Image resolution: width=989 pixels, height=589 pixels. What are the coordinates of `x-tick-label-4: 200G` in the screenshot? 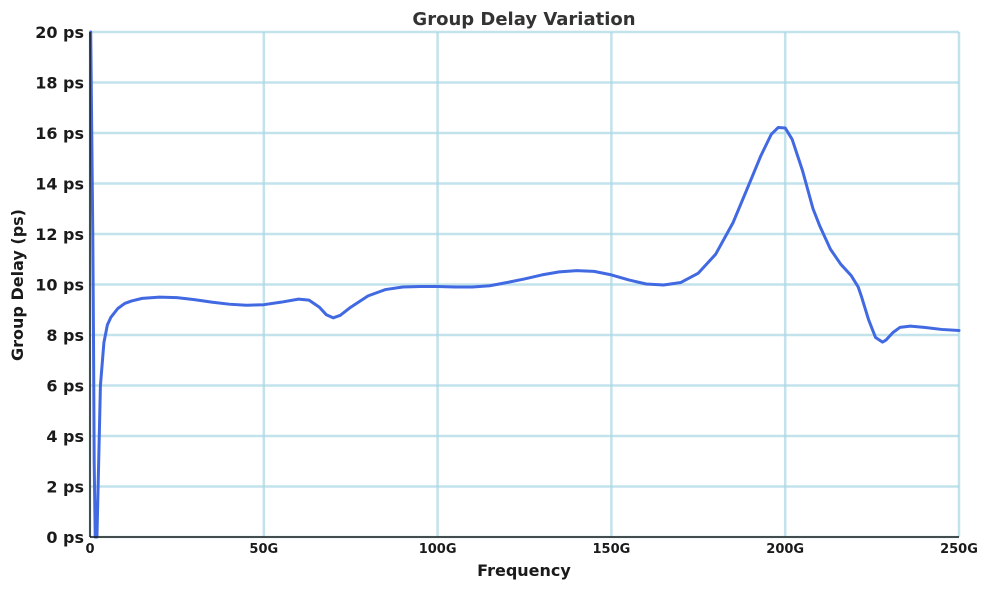 It's located at (785, 549).